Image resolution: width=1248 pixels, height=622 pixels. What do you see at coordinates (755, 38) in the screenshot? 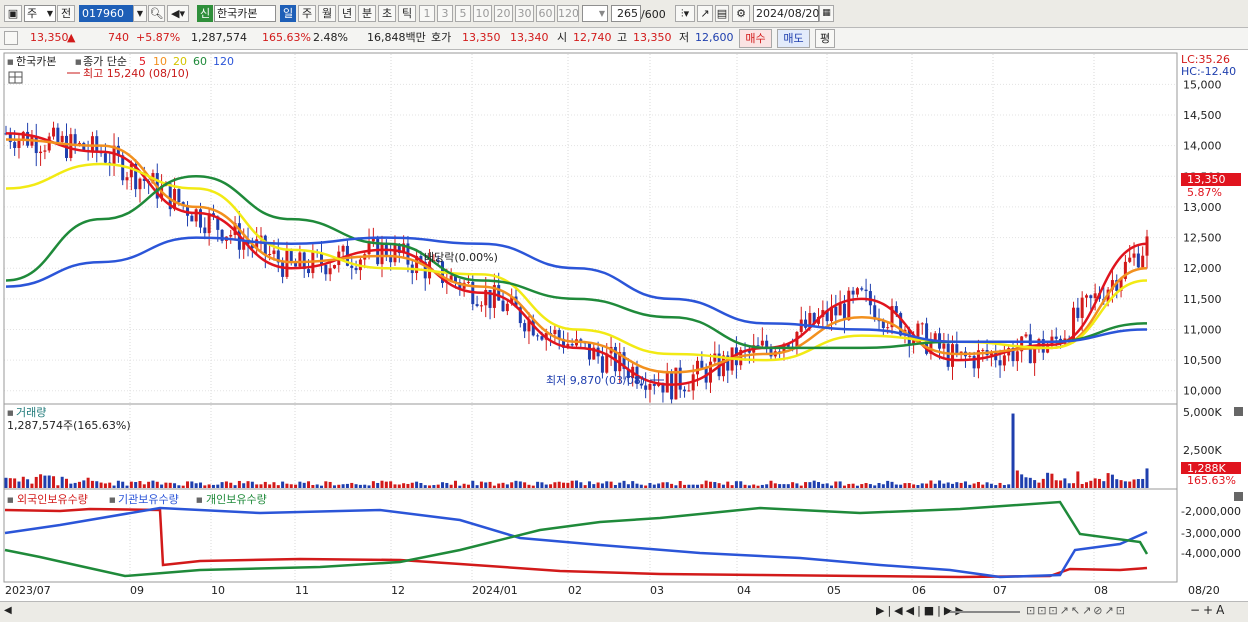
I see `buy-button: 매수` at bounding box center [755, 38].